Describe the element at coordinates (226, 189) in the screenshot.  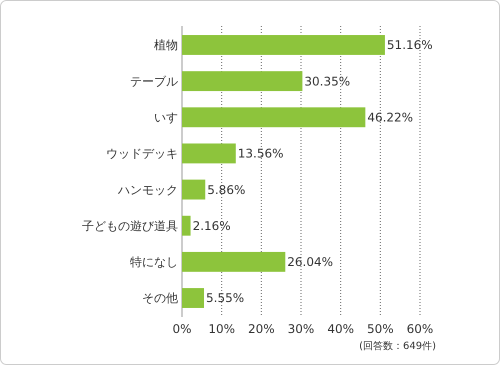
I see `data-label: 5.86%` at that location.